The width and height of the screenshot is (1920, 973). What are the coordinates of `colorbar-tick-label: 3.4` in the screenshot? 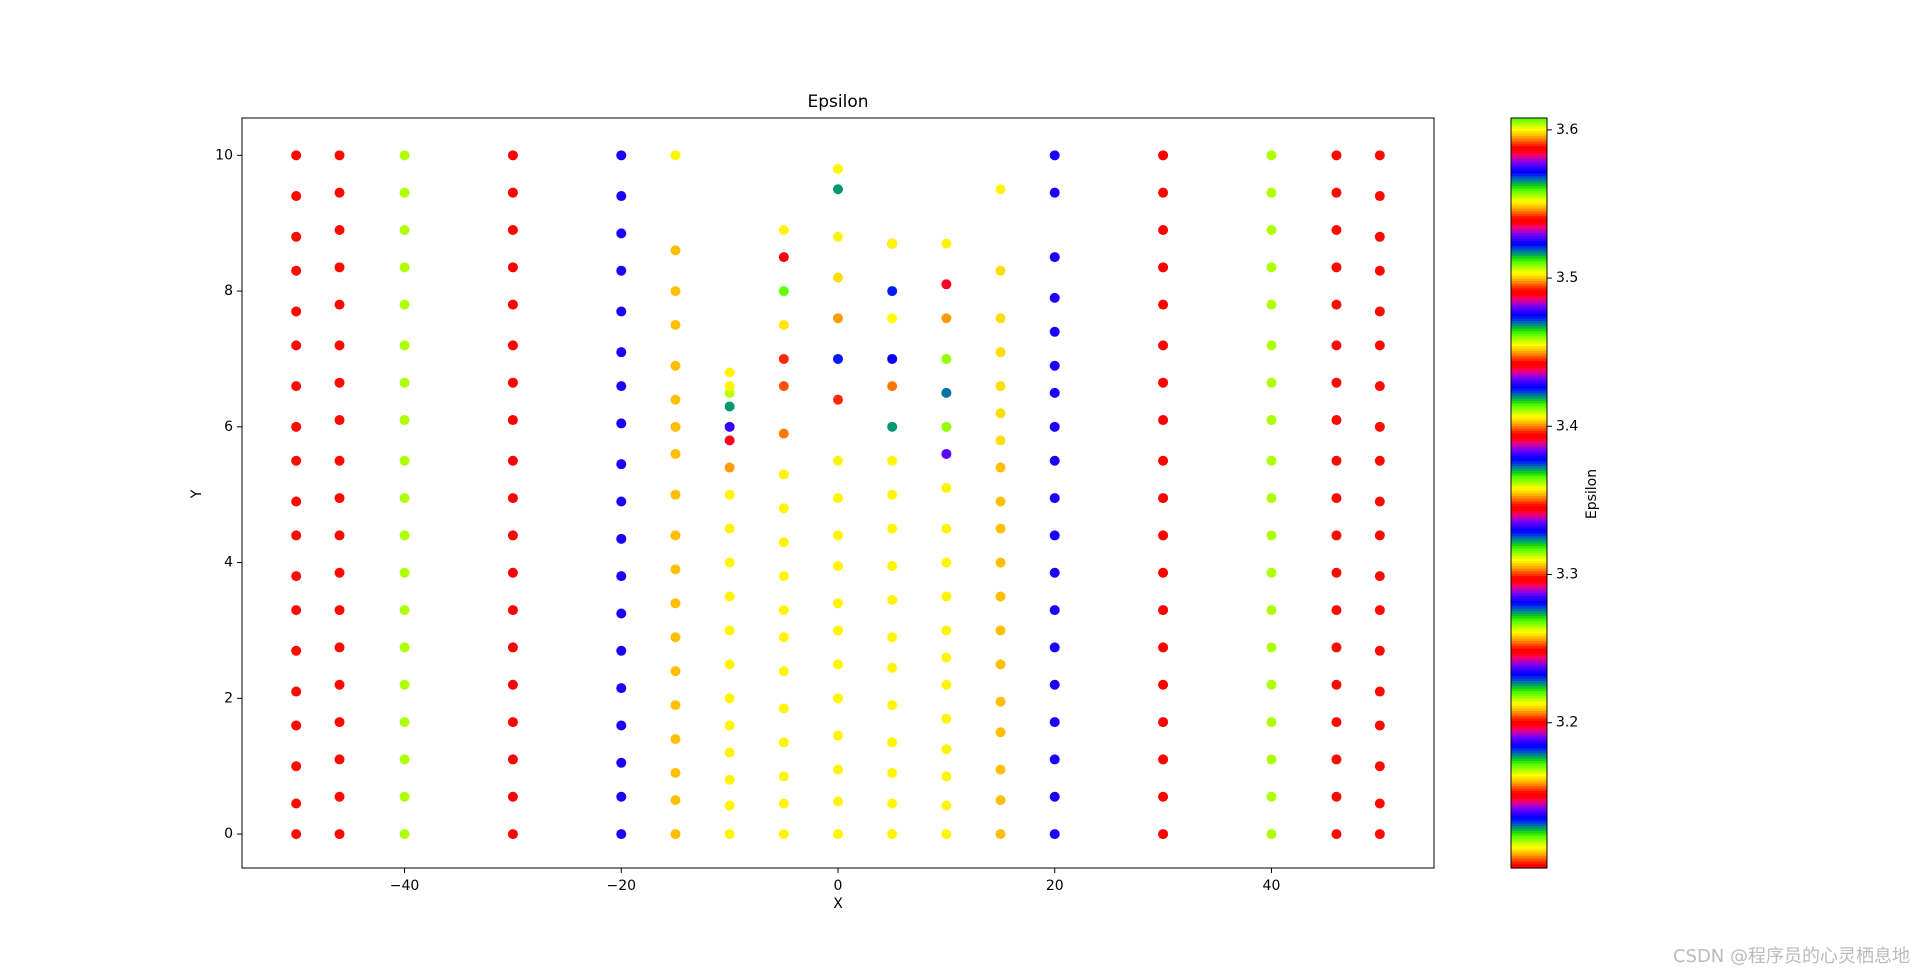 It's located at (1567, 426).